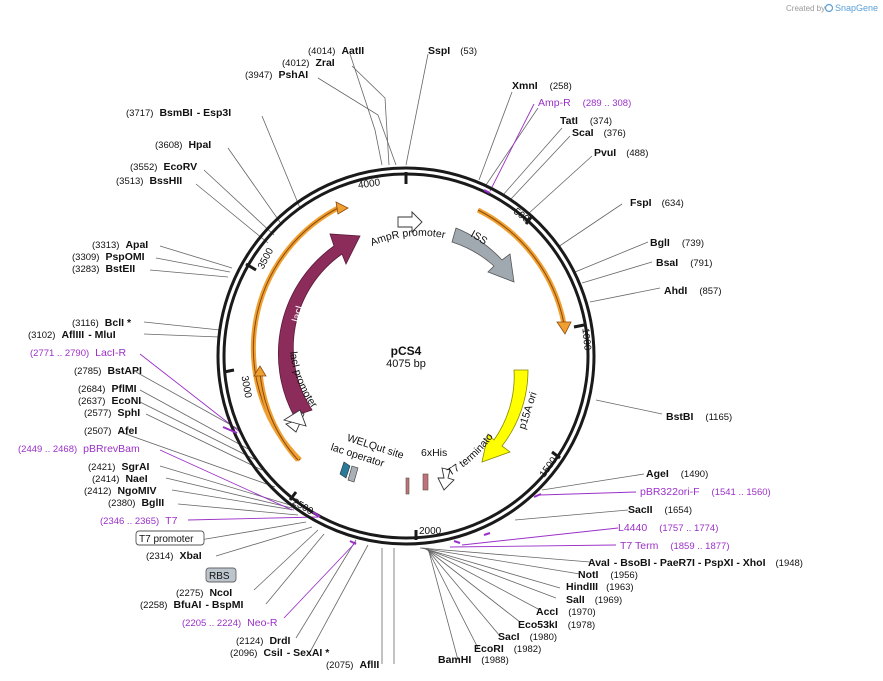 The height and width of the screenshot is (681, 883). I want to click on enzyme-label: (2684) PflMI, so click(107, 389).